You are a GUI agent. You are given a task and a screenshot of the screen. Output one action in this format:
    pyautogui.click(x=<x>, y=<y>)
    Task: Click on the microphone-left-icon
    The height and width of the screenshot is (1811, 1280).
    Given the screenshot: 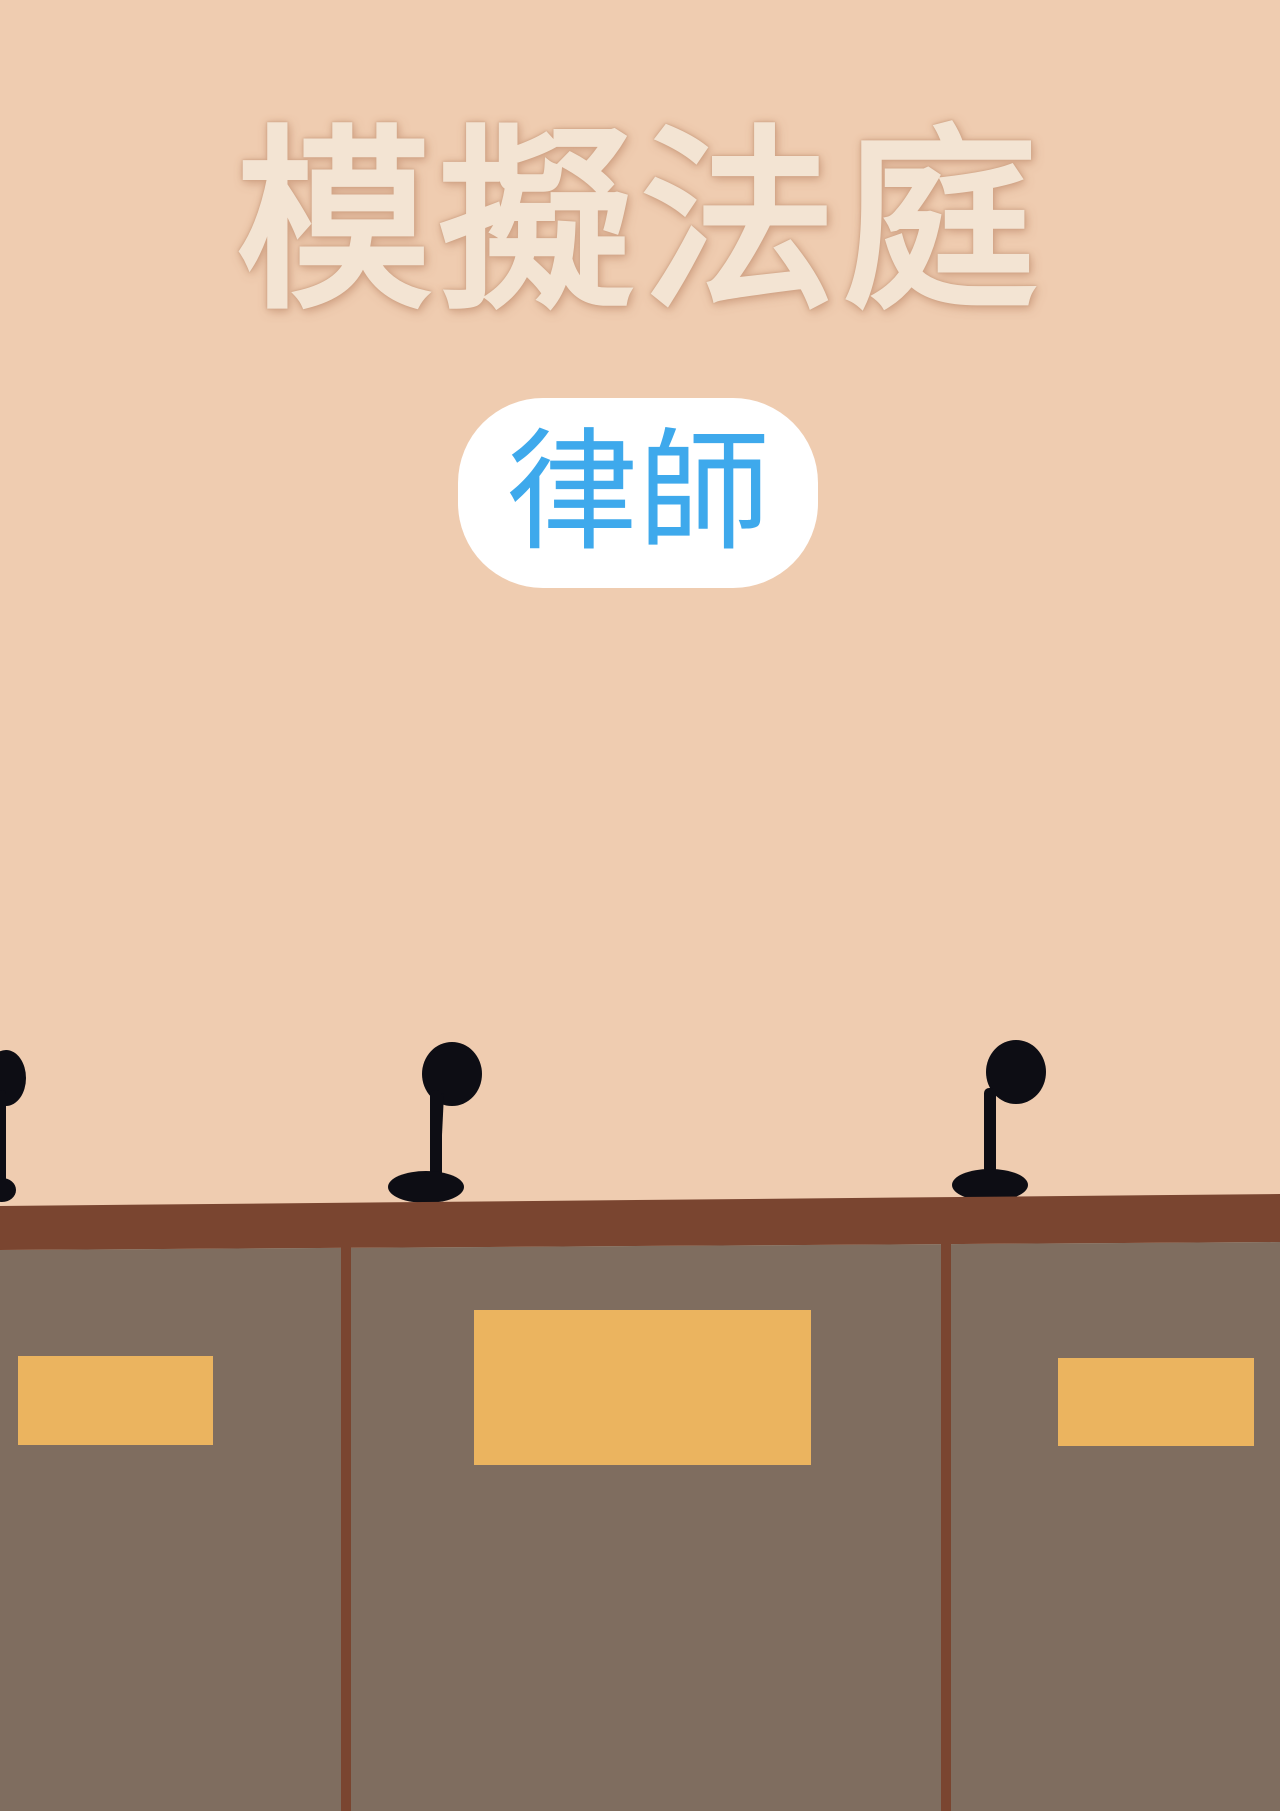 What is the action you would take?
    pyautogui.click(x=13, y=1126)
    